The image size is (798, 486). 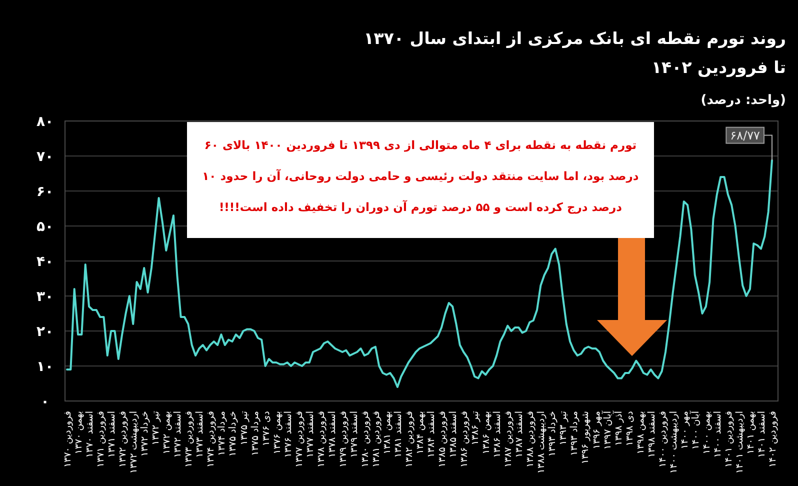 What do you see at coordinates (178, 434) in the screenshot?
I see `x-tick-label: اسفند ۱۳۷۲` at bounding box center [178, 434].